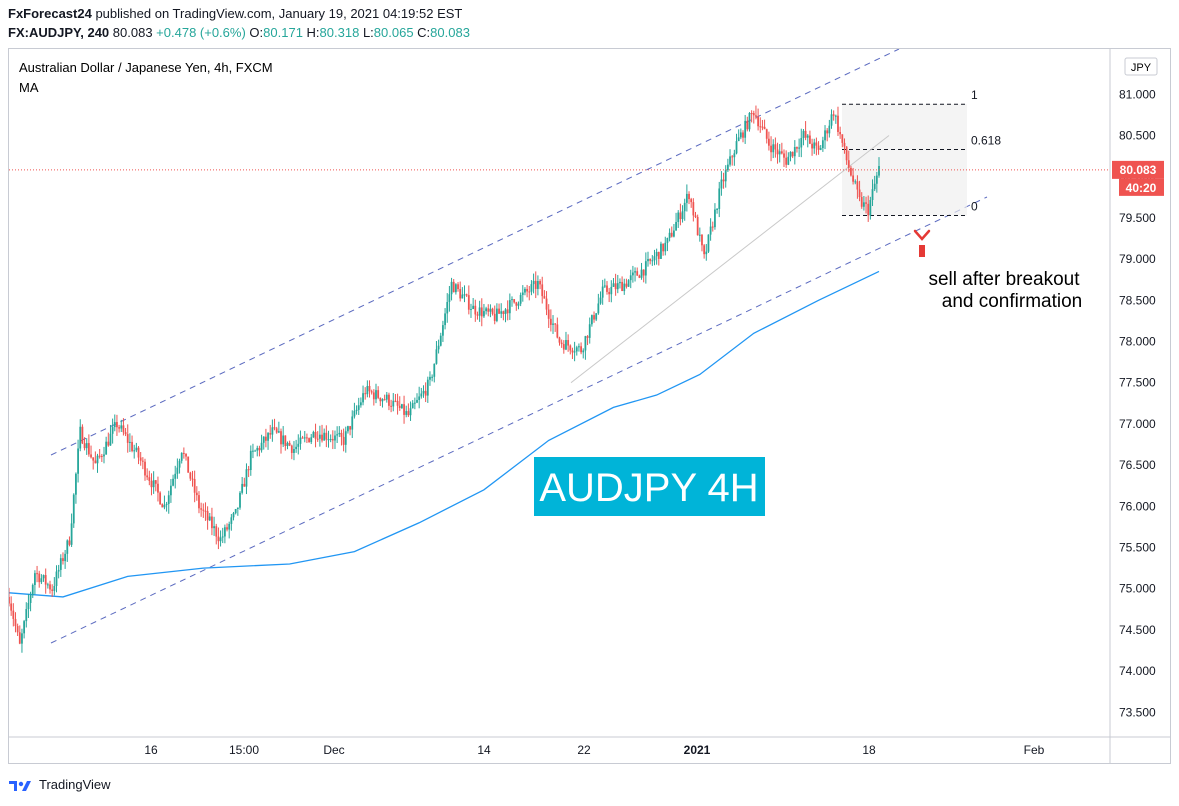 The height and width of the screenshot is (806, 1179). Describe the element at coordinates (649, 486) in the screenshot. I see `overlay-label-box` at that location.